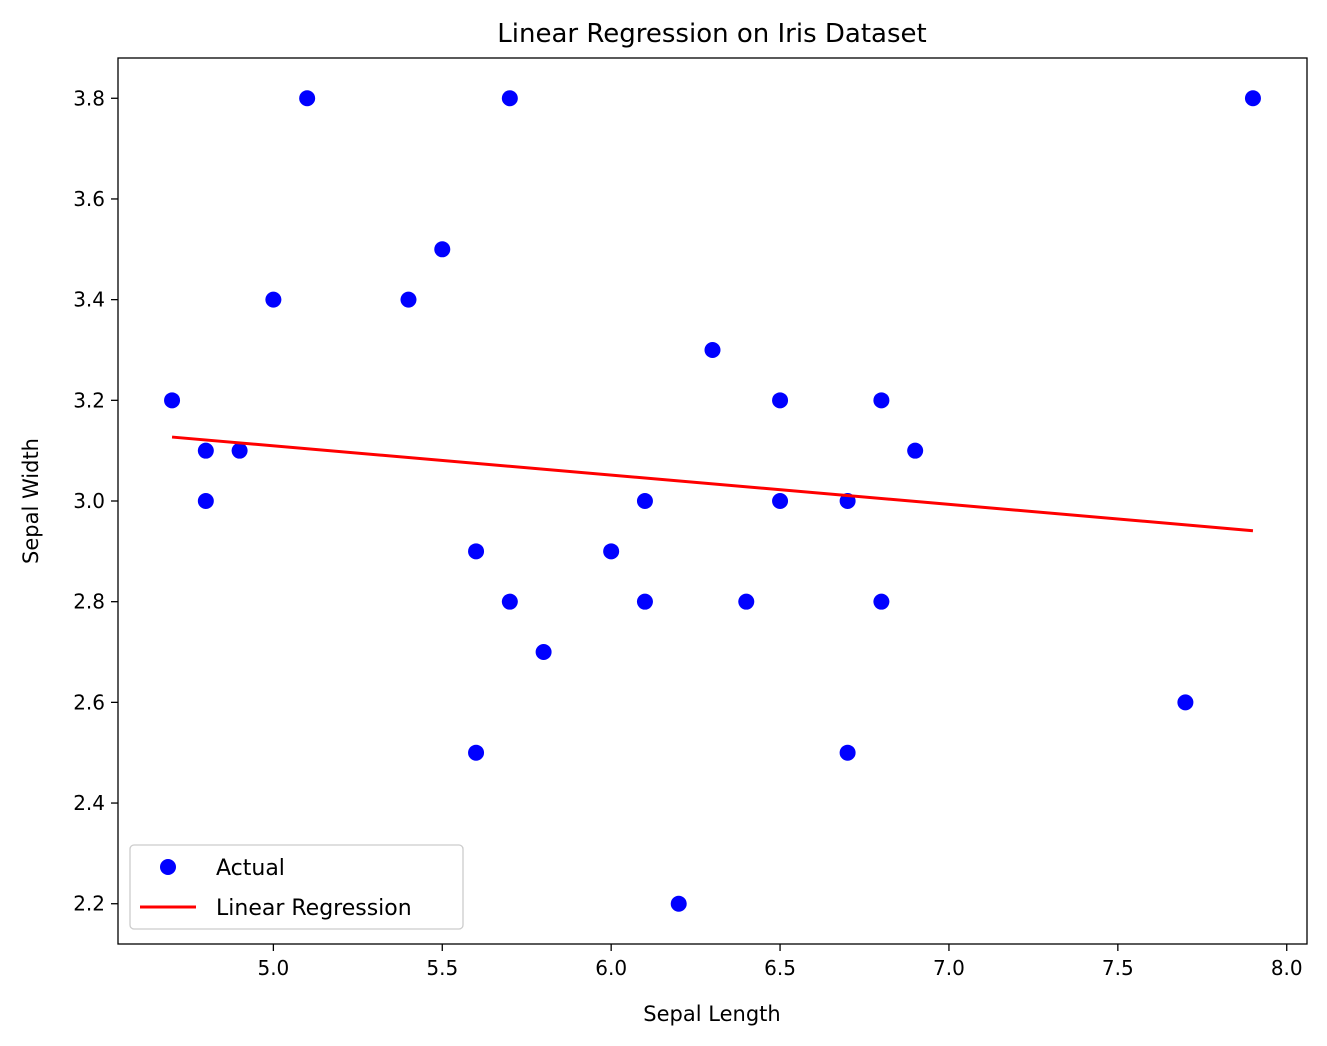 The height and width of the screenshot is (1046, 1327). Describe the element at coordinates (711, 34) in the screenshot. I see `chart-title: Linear Regression on Iris Dataset` at that location.